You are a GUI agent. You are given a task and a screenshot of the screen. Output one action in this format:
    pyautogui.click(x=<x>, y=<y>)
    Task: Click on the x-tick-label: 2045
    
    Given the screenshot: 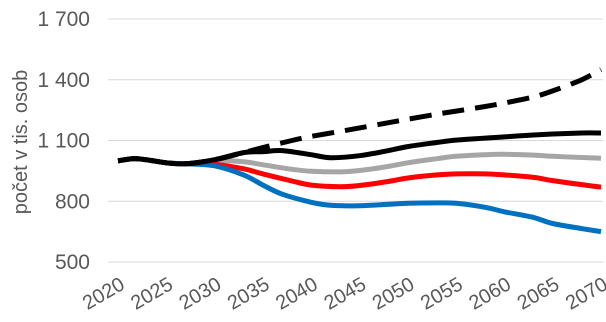 What is the action you would take?
    pyautogui.click(x=345, y=293)
    